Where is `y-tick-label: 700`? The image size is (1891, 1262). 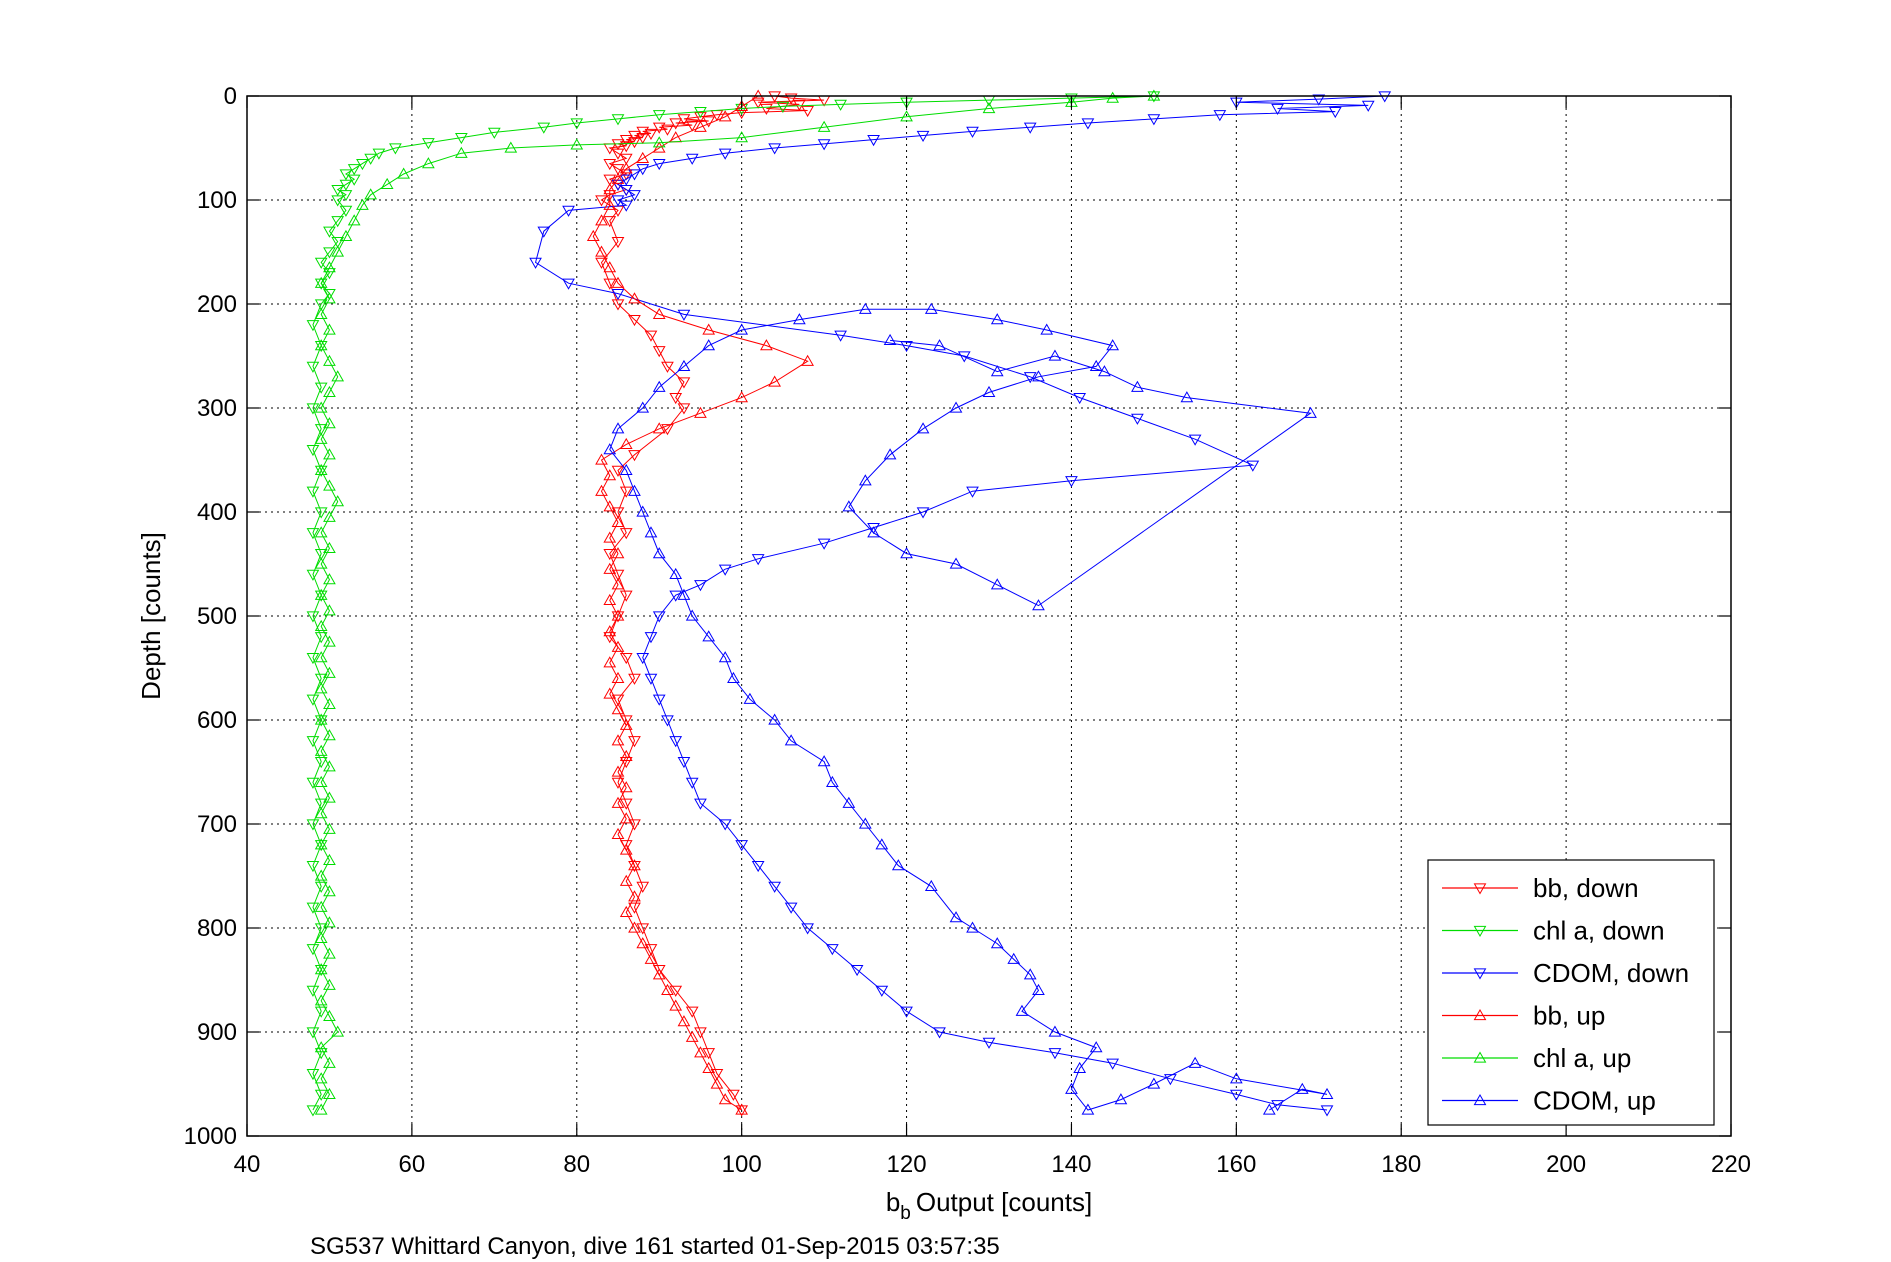
y-tick-label: 700 is located at coordinates (217, 824).